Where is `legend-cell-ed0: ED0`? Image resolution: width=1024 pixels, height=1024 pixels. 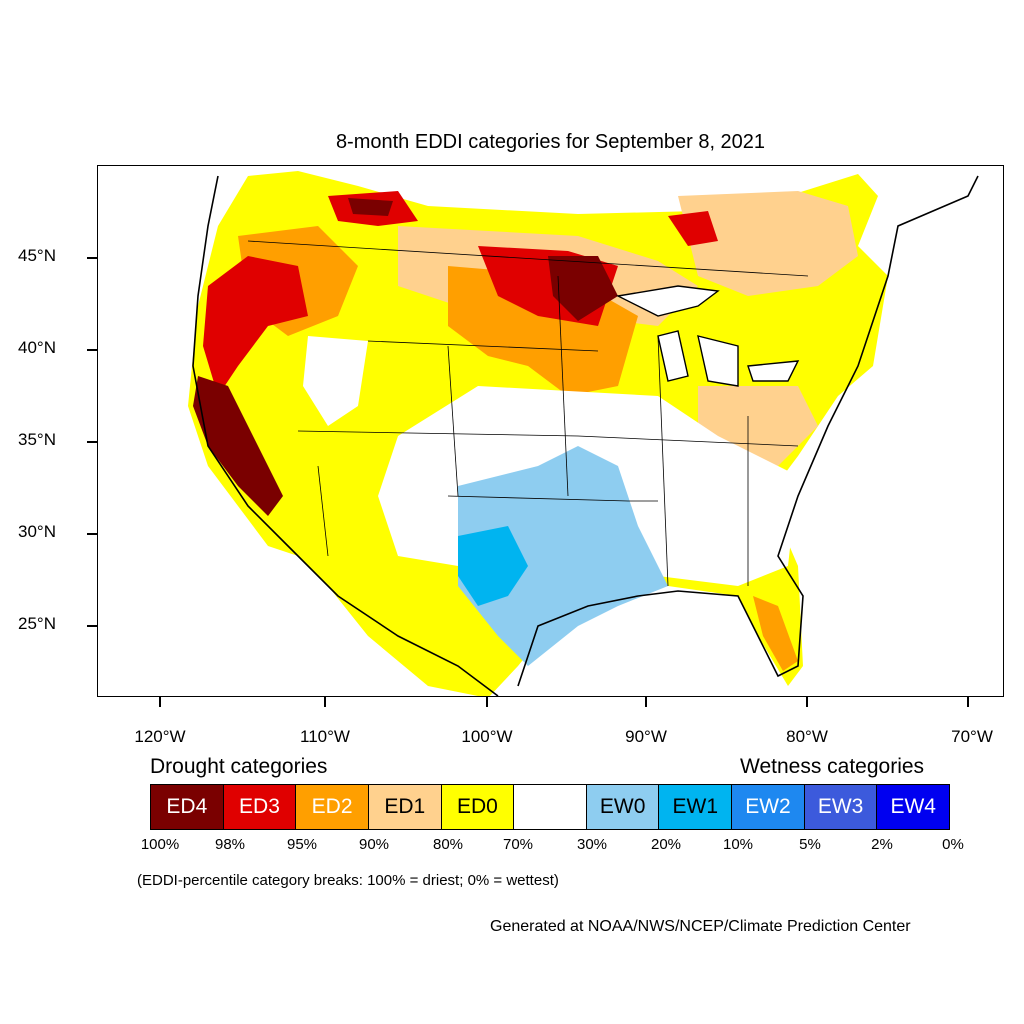
legend-cell-ed0: ED0 is located at coordinates (478, 807).